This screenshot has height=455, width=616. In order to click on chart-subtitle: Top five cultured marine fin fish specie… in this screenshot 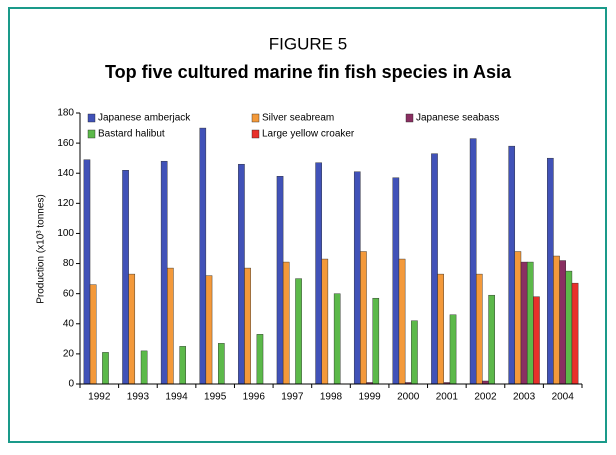, I will do `click(308, 72)`.